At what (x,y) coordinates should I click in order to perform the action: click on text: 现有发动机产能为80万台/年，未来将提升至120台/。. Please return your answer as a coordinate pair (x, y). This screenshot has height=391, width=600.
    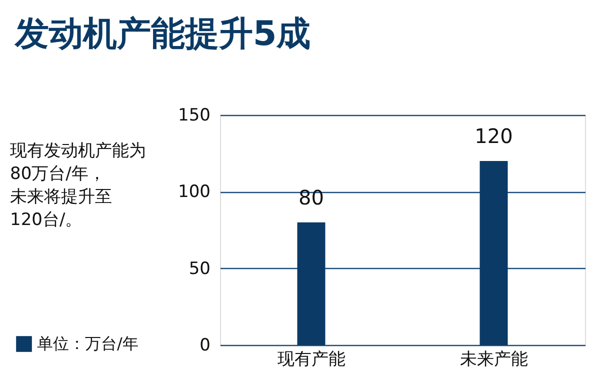
    Looking at the image, I should click on (78, 185).